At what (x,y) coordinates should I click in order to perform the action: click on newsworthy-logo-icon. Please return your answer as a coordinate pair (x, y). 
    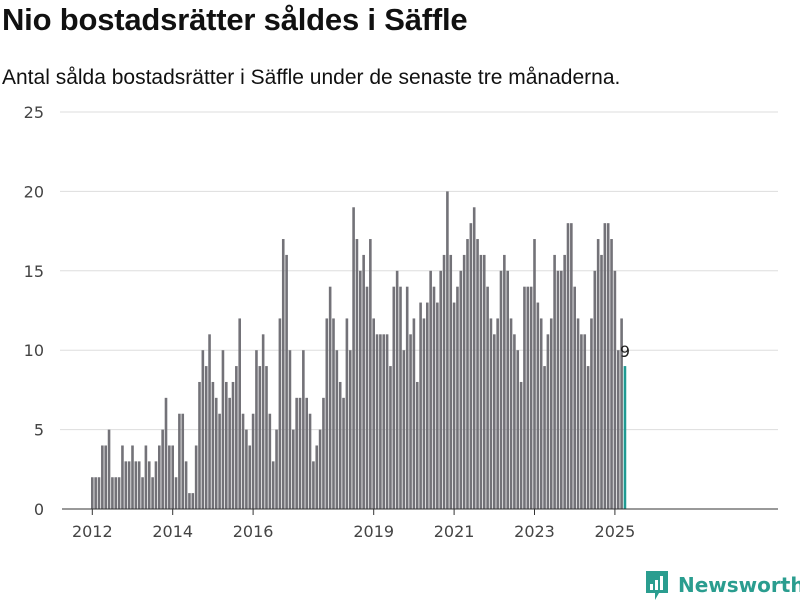
    Looking at the image, I should click on (657, 585).